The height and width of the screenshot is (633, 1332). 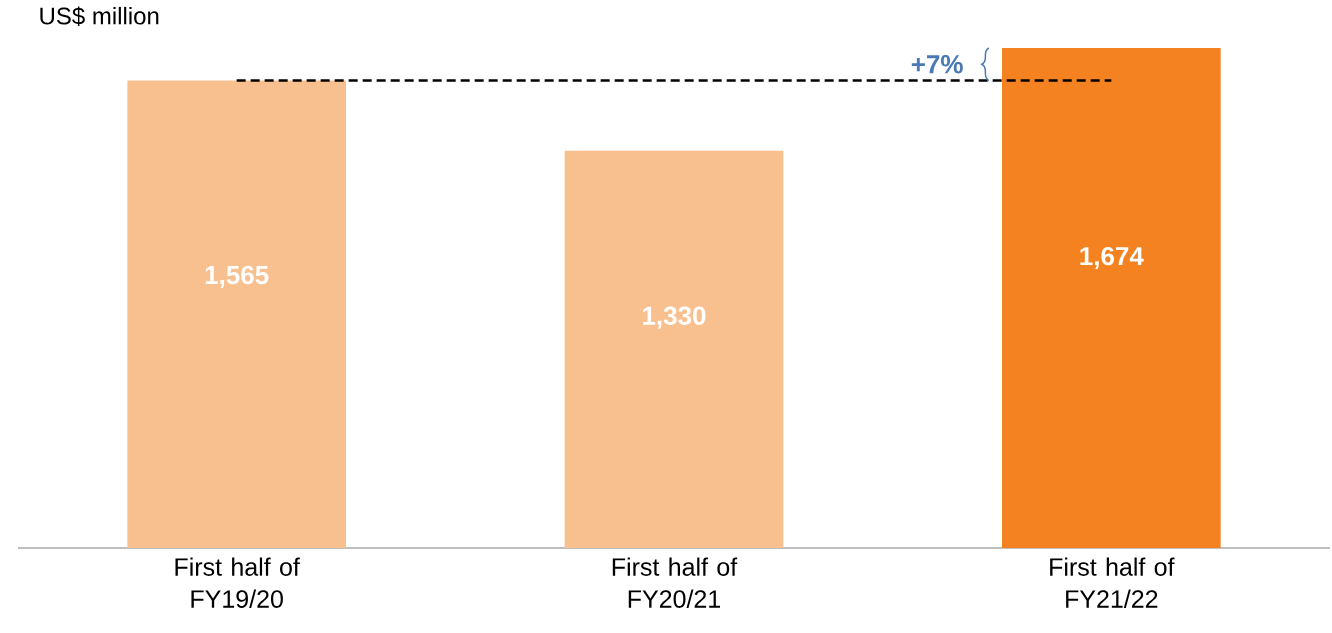 I want to click on x-tick-label: First half of FY21/22, so click(x=1112, y=582).